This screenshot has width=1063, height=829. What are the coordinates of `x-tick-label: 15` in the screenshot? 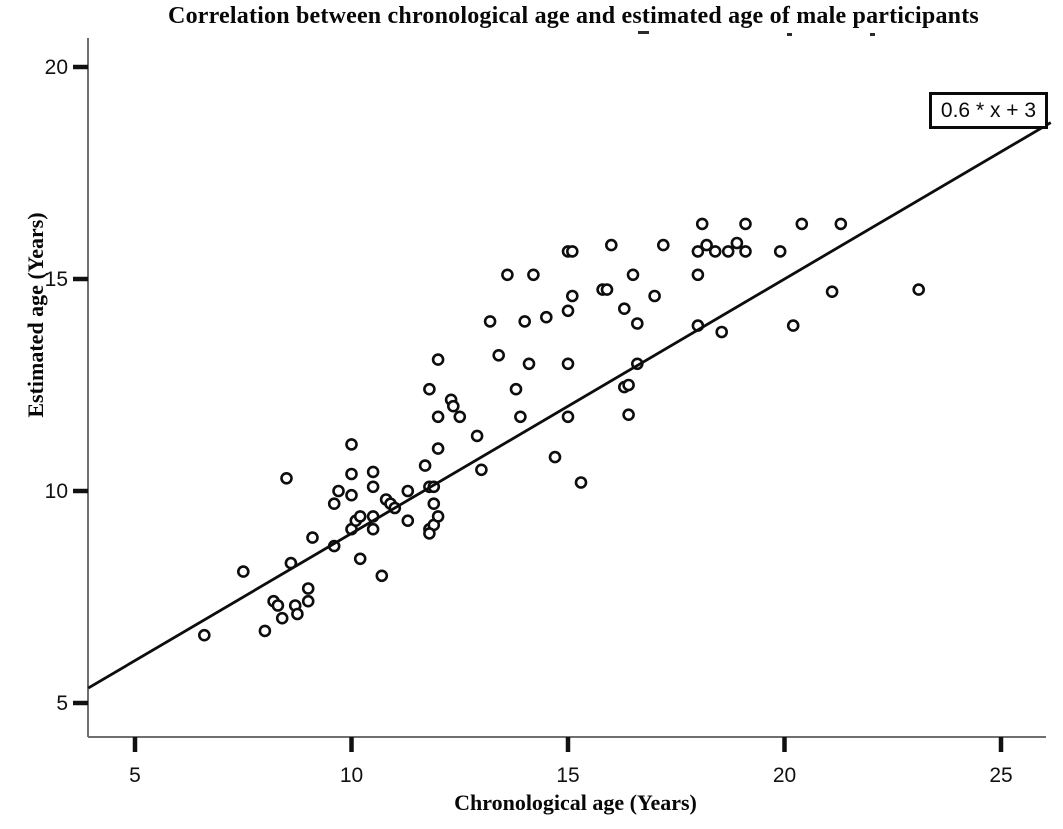 It's located at (567, 775).